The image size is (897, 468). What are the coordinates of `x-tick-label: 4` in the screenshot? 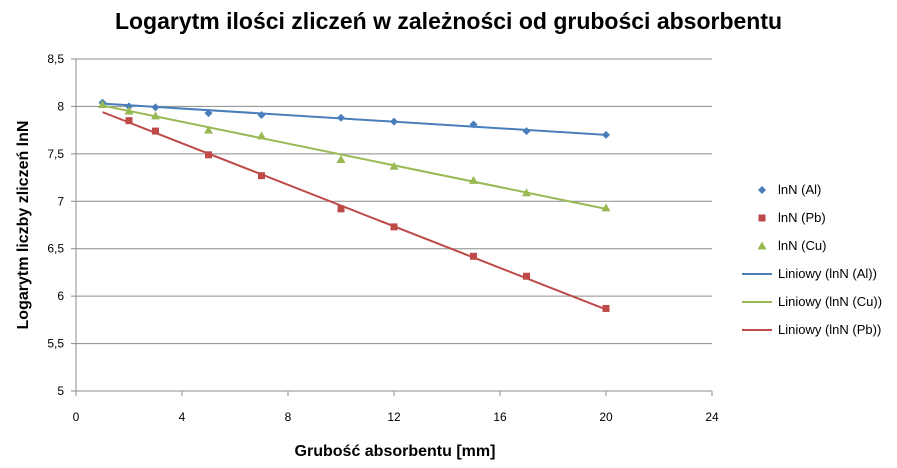 It's located at (182, 417).